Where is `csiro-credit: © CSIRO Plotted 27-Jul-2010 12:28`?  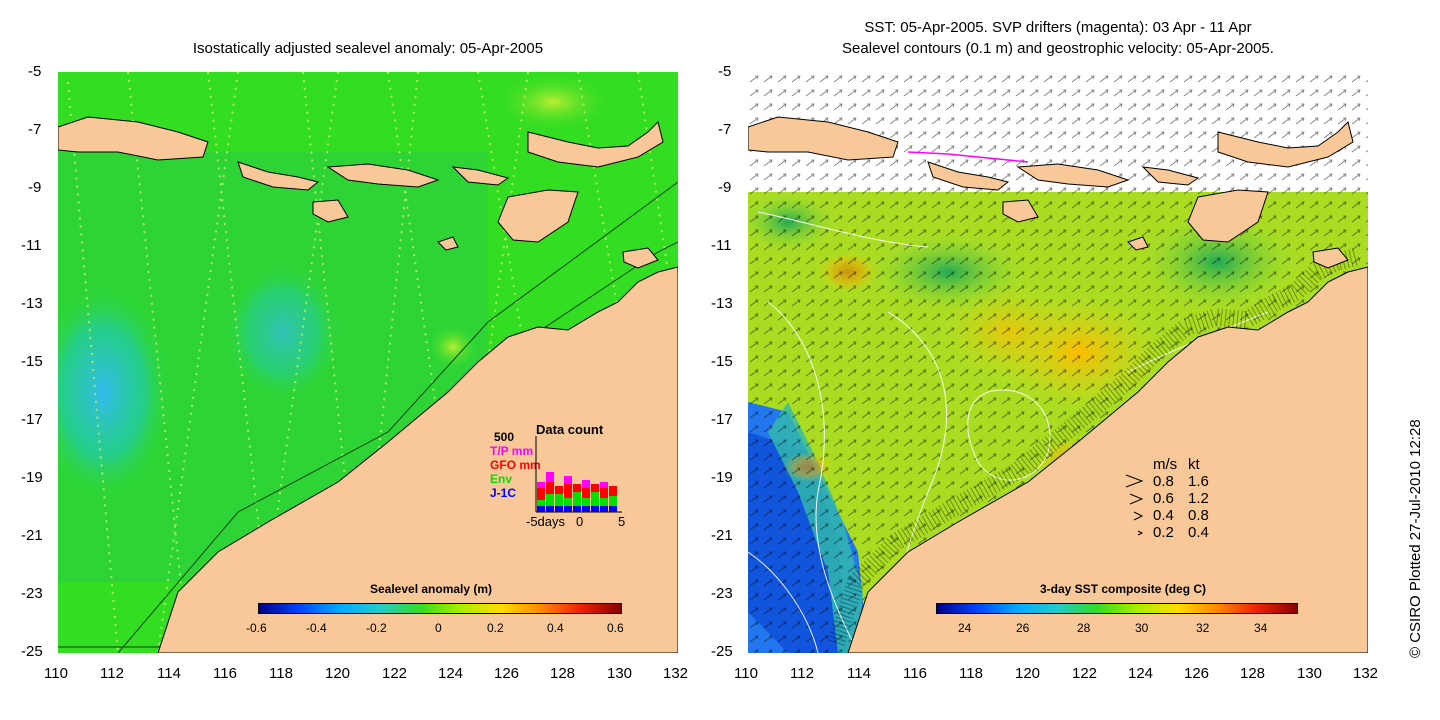
csiro-credit: © CSIRO Plotted 27-Jul-2010 12:28 is located at coordinates (1415, 538).